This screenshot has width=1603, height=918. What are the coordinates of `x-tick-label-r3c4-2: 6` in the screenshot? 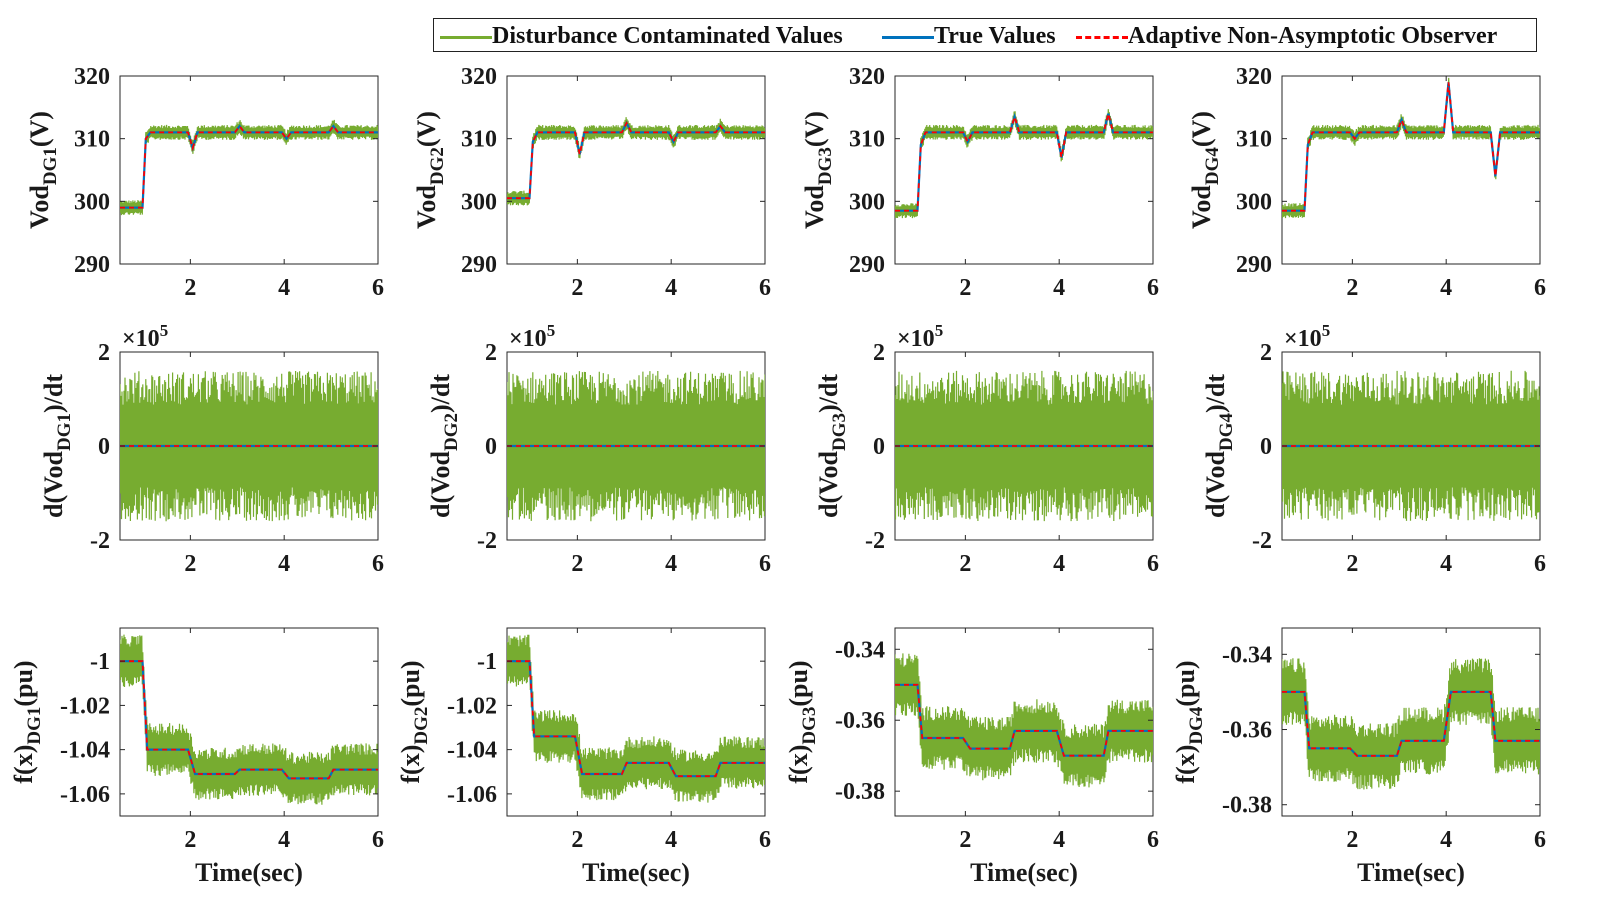 It's located at (1540, 840).